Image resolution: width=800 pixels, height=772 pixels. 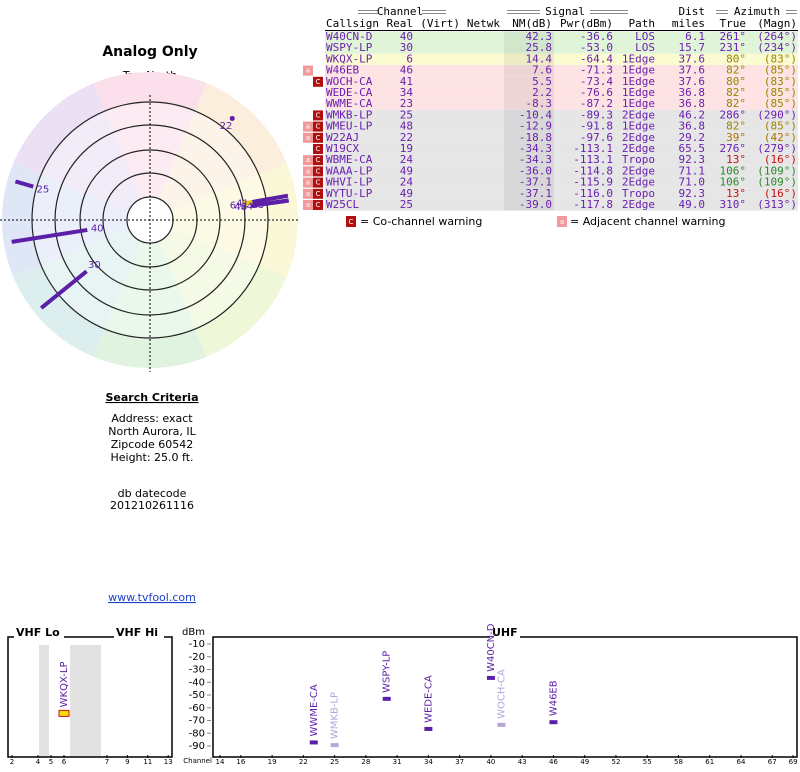 I want to click on cell-nm: -8.3, so click(x=539, y=103).